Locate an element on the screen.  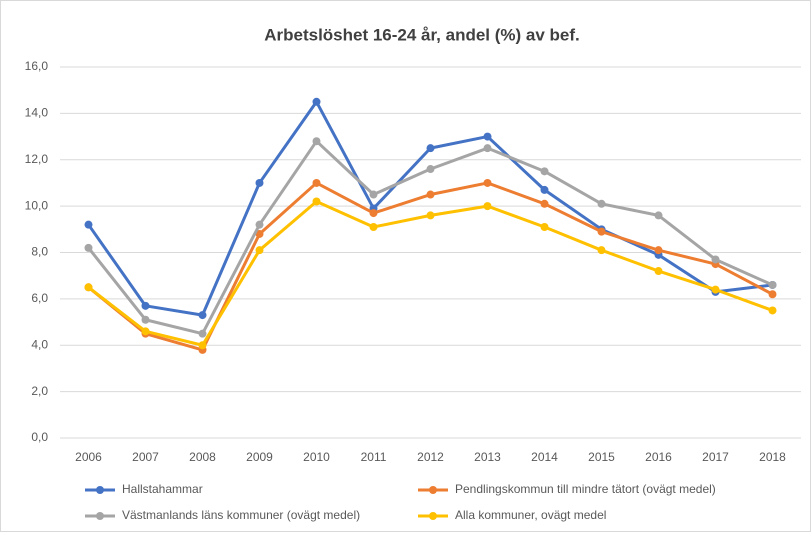
y-tick-label: 12,0 is located at coordinates (37, 159).